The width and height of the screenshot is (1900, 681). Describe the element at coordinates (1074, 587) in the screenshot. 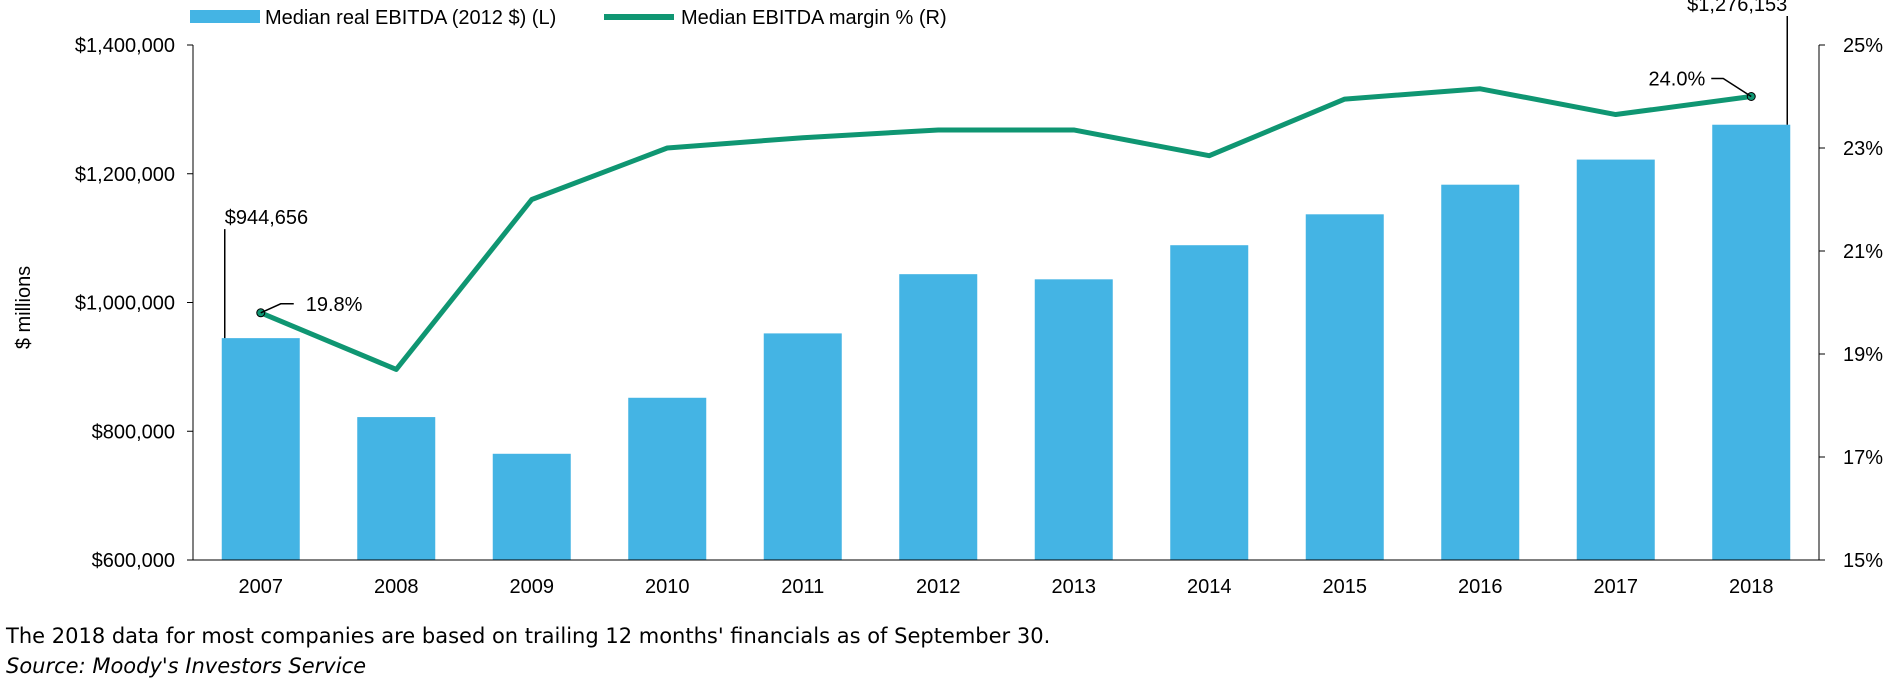

I see `x-tick-label: 2013` at that location.